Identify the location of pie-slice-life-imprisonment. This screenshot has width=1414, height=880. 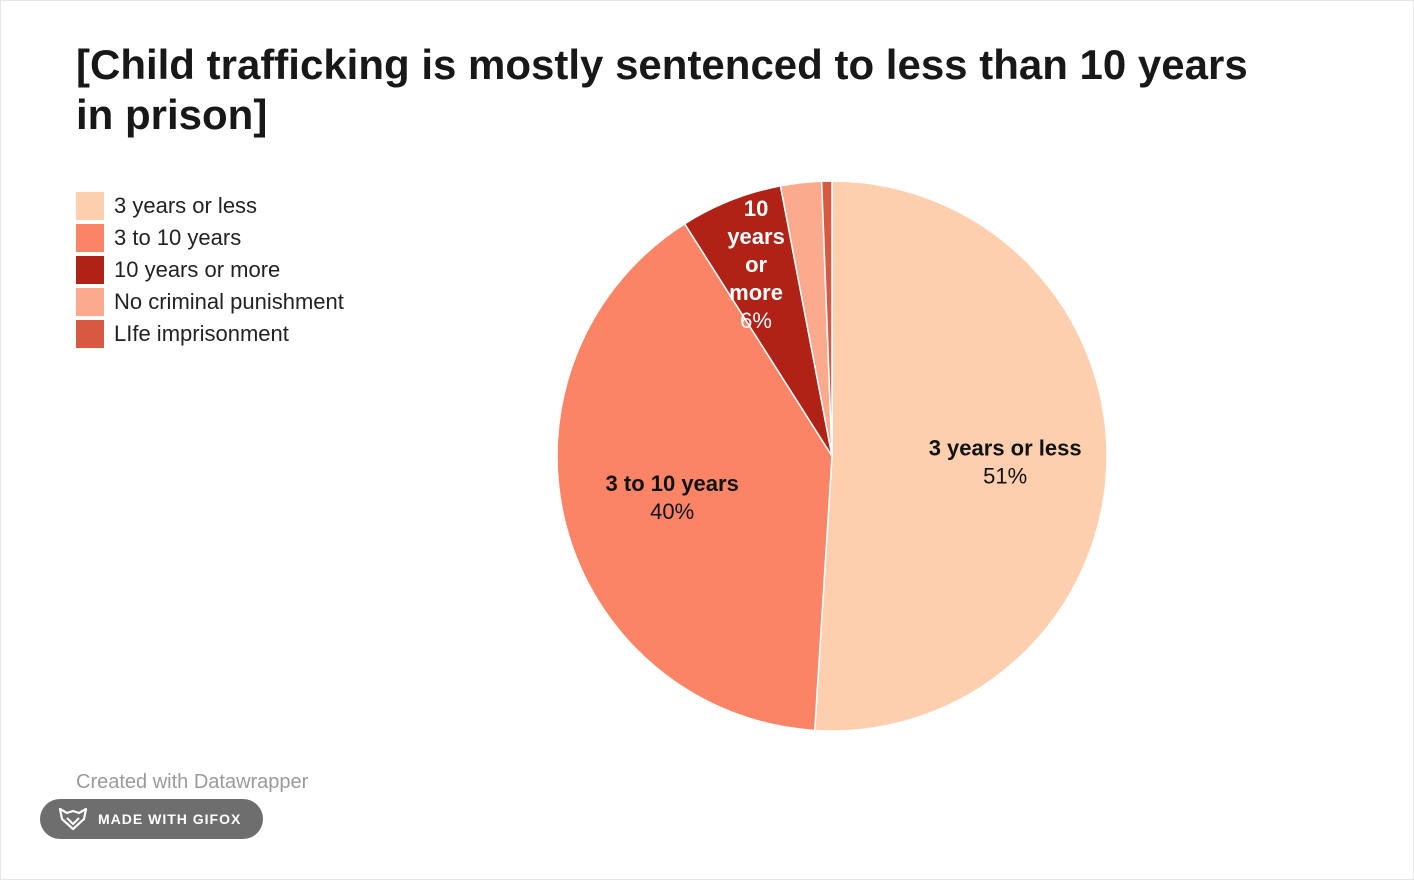
(826, 318).